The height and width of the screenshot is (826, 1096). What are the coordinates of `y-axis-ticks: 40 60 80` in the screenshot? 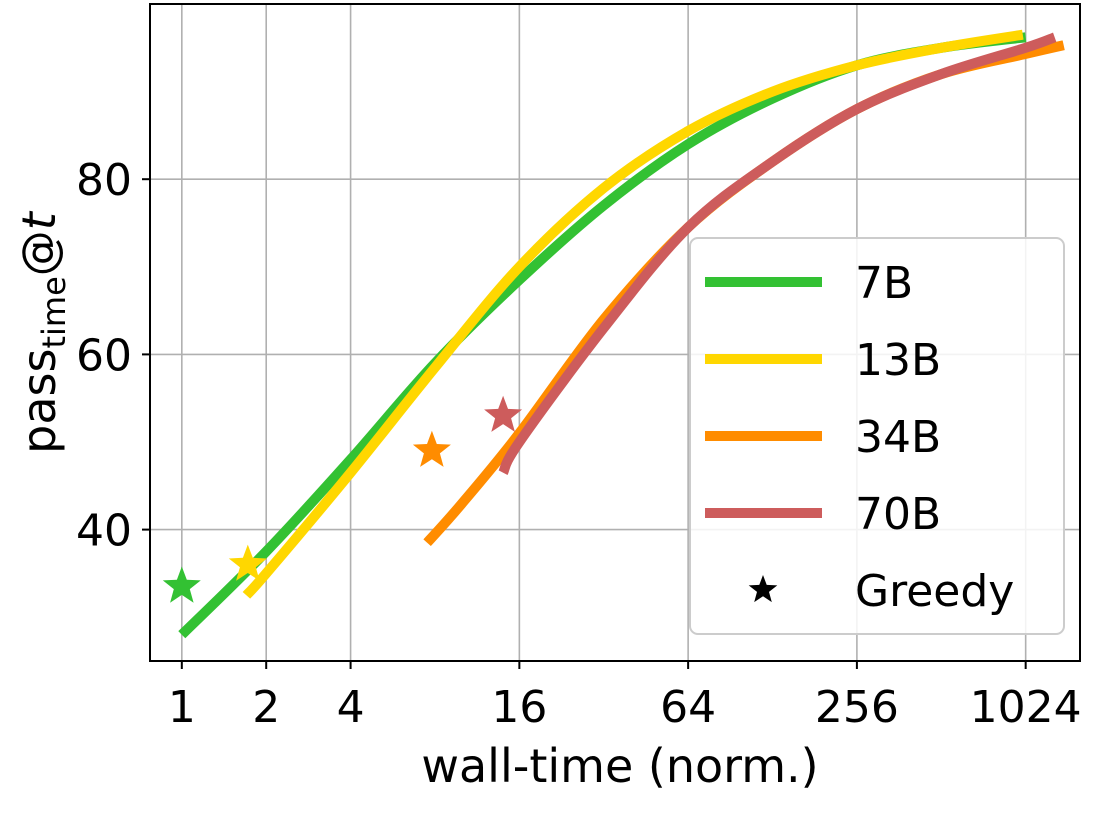 It's located at (113, 356).